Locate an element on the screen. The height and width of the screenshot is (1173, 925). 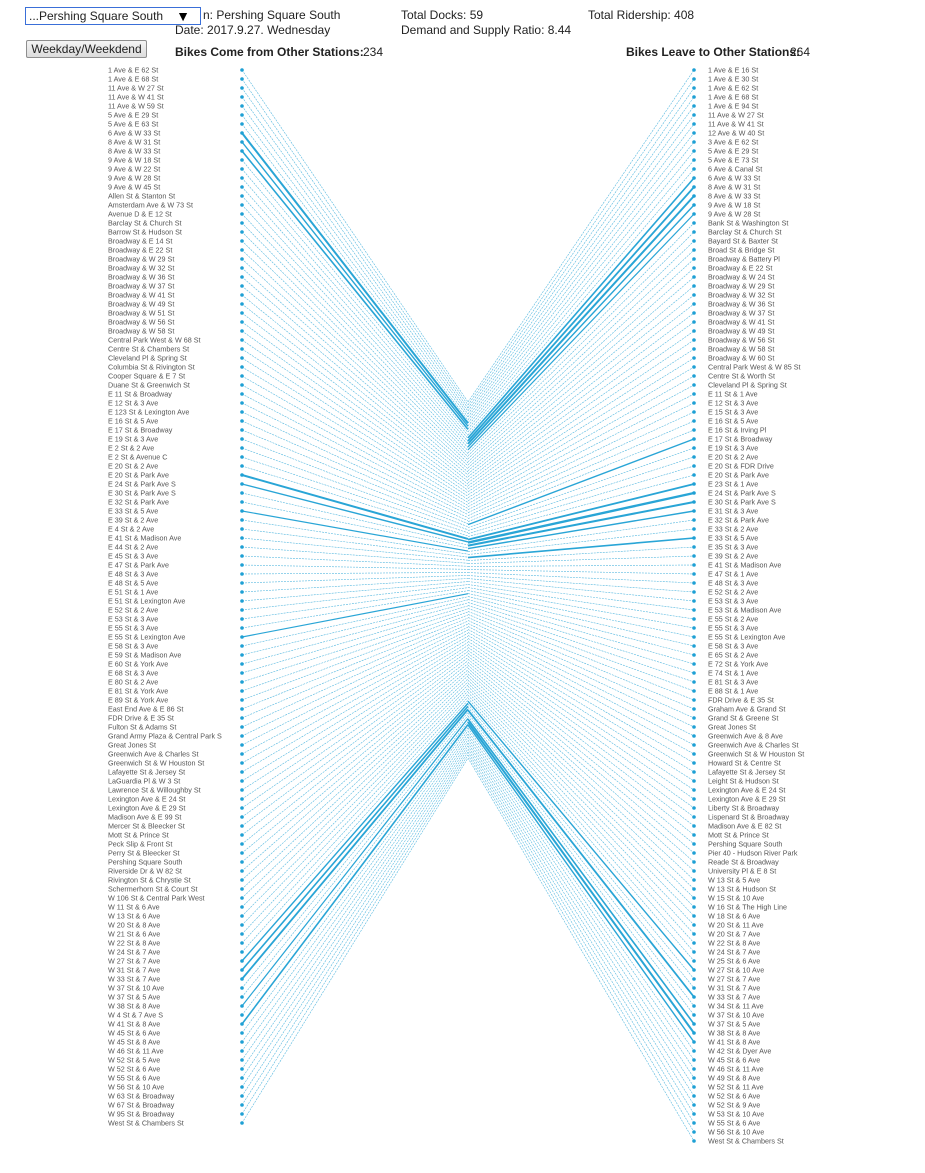
incoming-station-label: W 24 St & 7 Ave is located at coordinates (134, 952).